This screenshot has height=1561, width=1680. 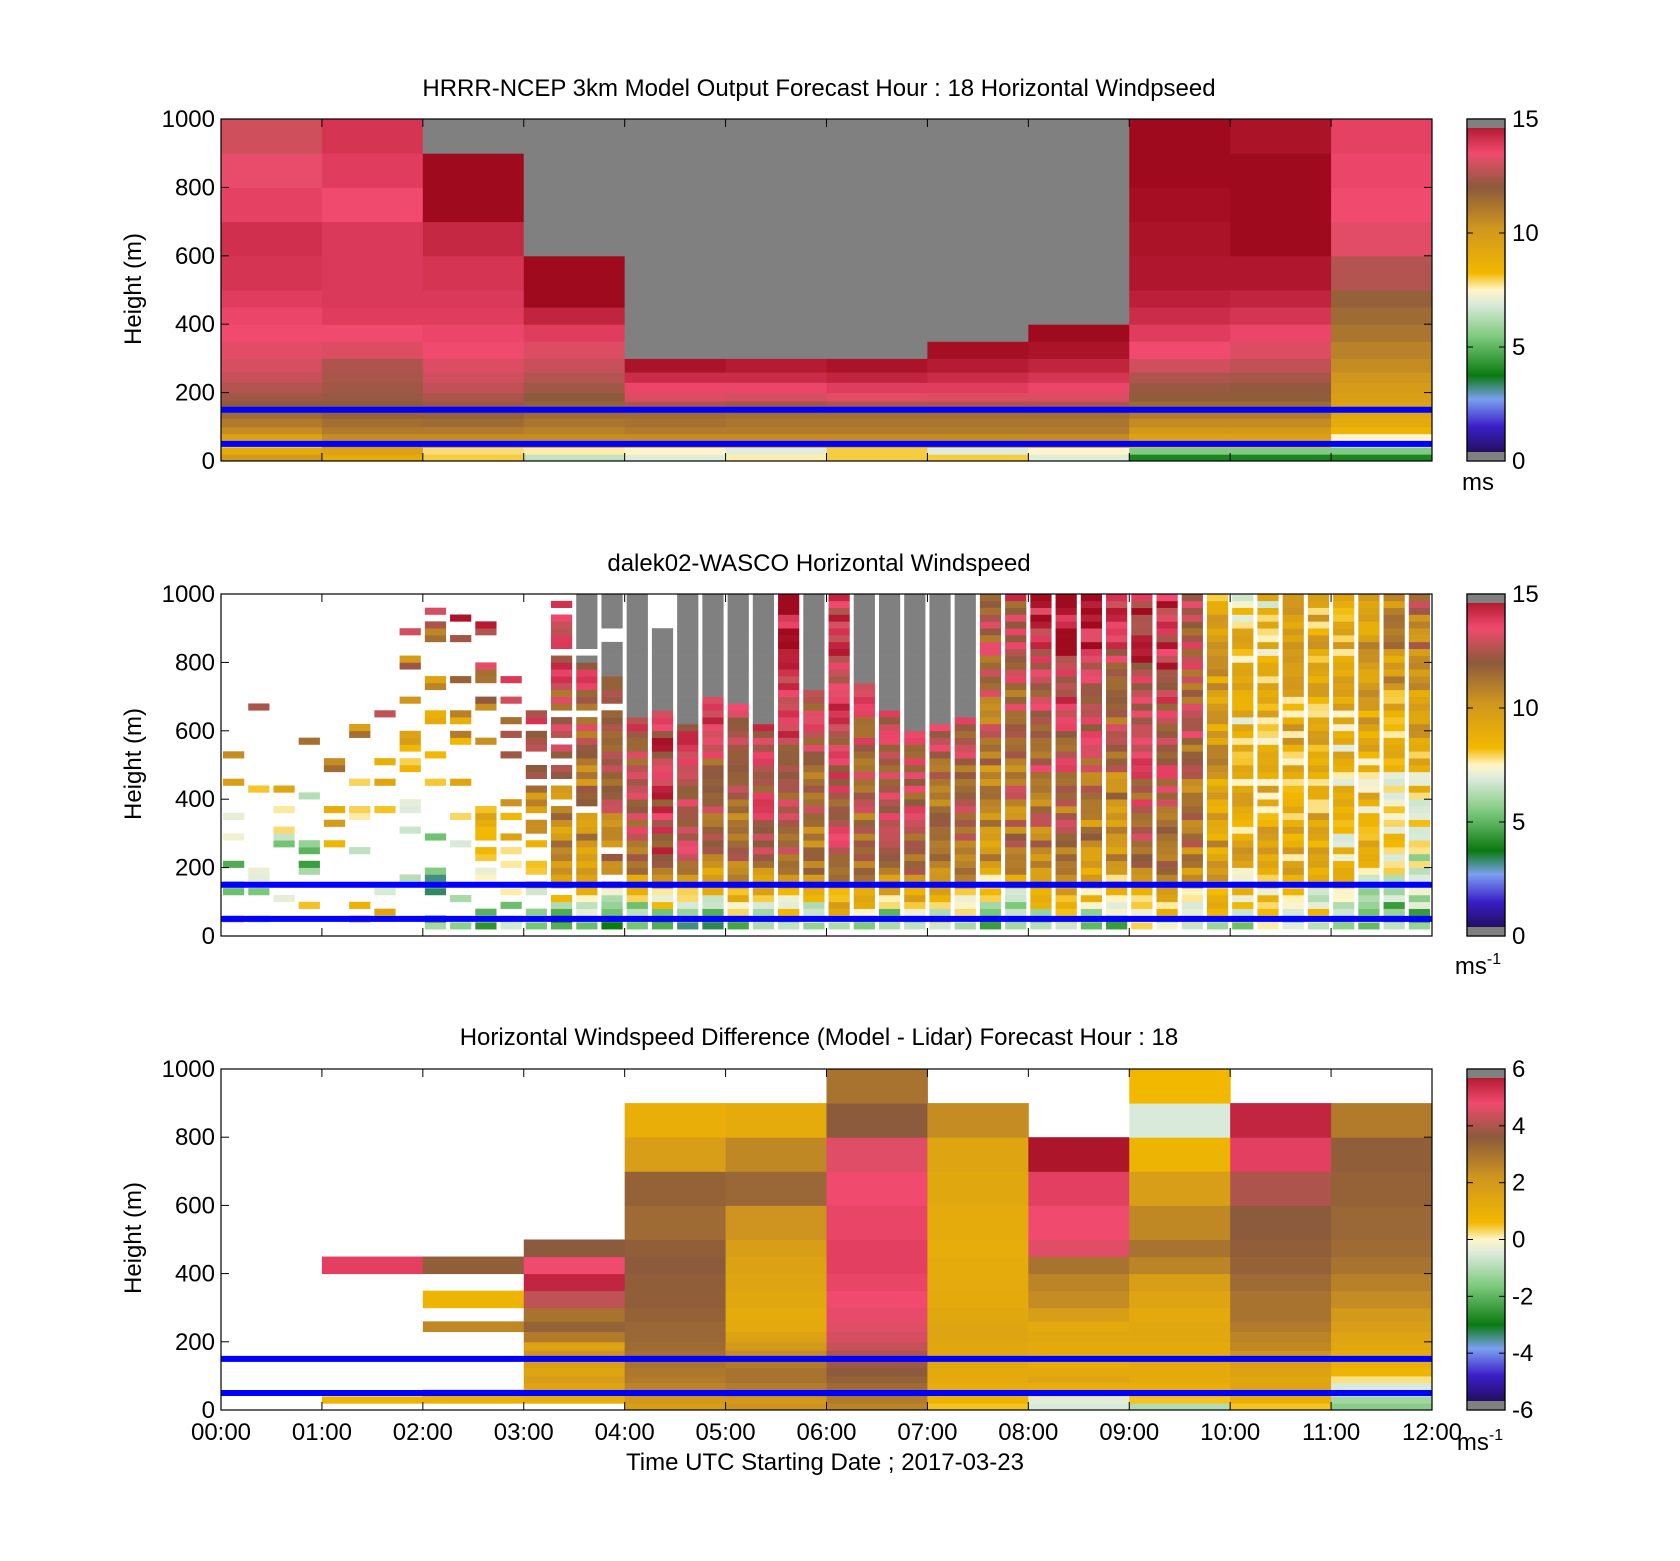 What do you see at coordinates (1486, 1405) in the screenshot?
I see `colorbar-cap-bottom` at bounding box center [1486, 1405].